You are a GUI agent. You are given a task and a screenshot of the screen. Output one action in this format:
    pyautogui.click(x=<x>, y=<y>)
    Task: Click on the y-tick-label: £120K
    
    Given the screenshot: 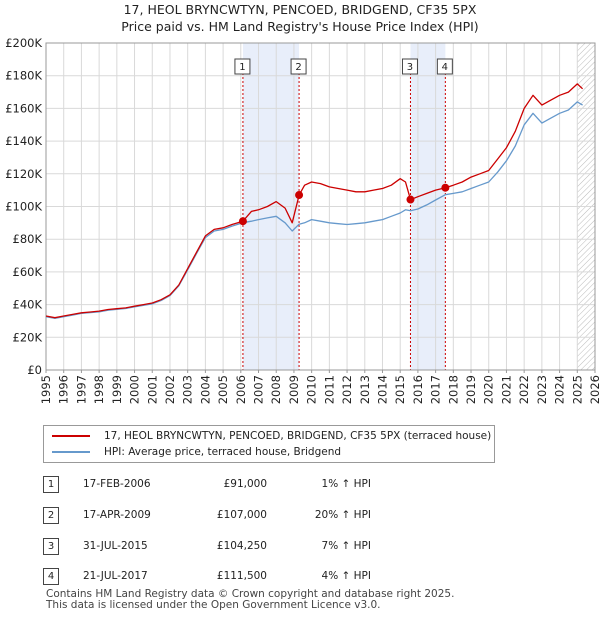 What is the action you would take?
    pyautogui.click(x=23, y=174)
    